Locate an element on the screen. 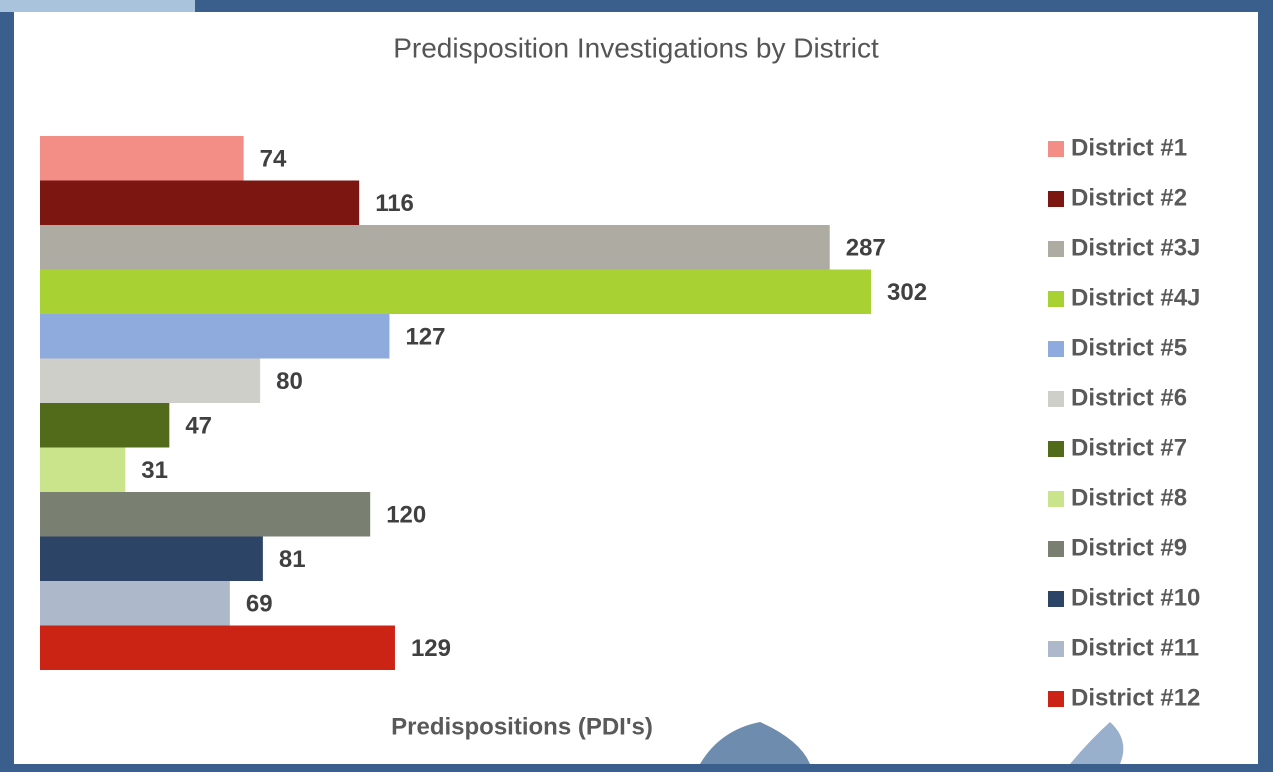 This screenshot has height=772, width=1273. data-label: 74 is located at coordinates (273, 159).